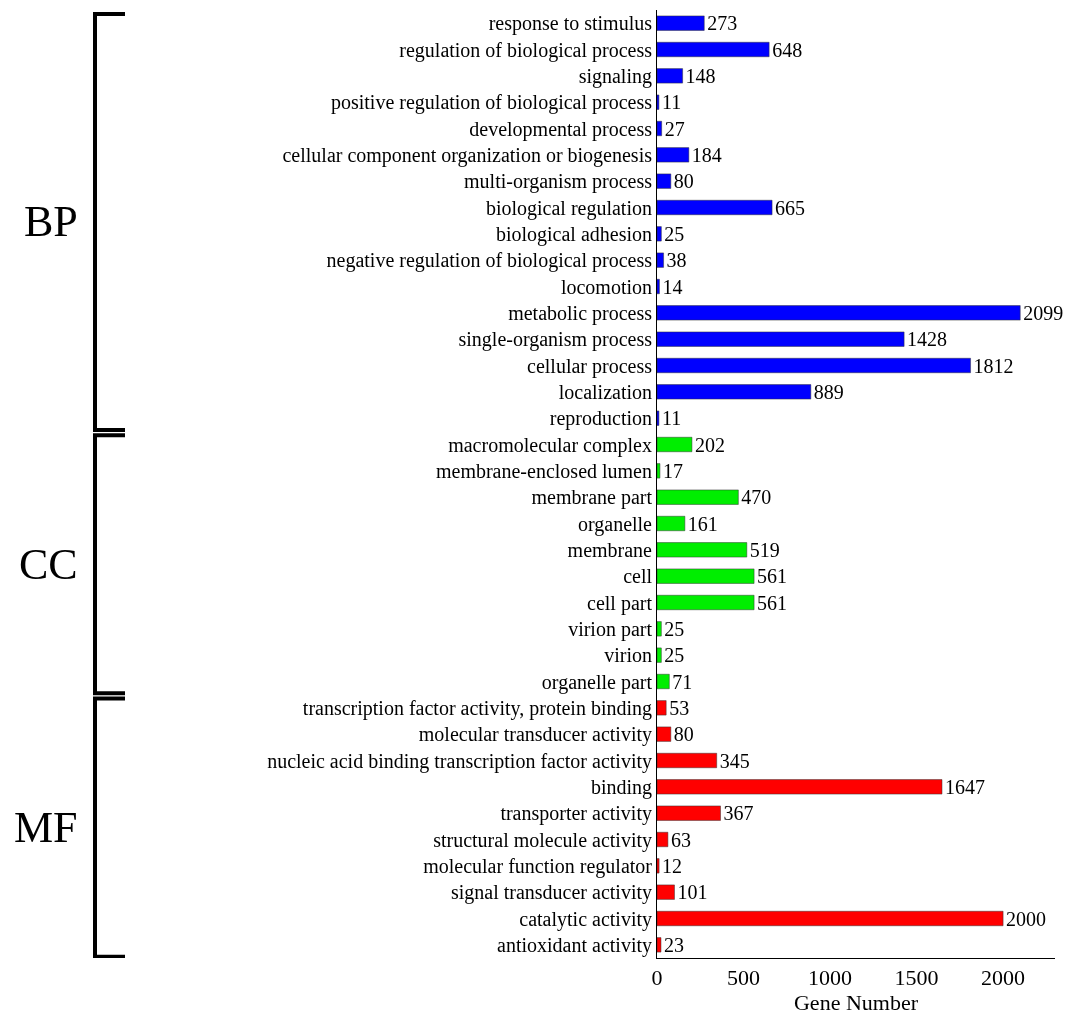 This screenshot has height=1033, width=1073. I want to click on y-tick-label: cell, so click(638, 576).